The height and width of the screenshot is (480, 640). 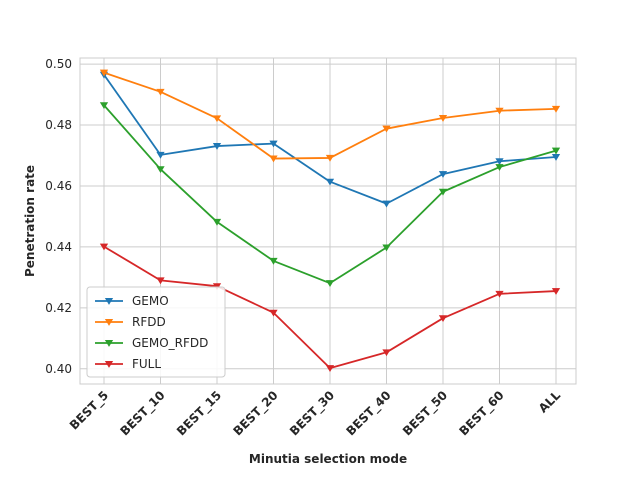 I want to click on y-tick-label: 0.48, so click(x=58, y=125).